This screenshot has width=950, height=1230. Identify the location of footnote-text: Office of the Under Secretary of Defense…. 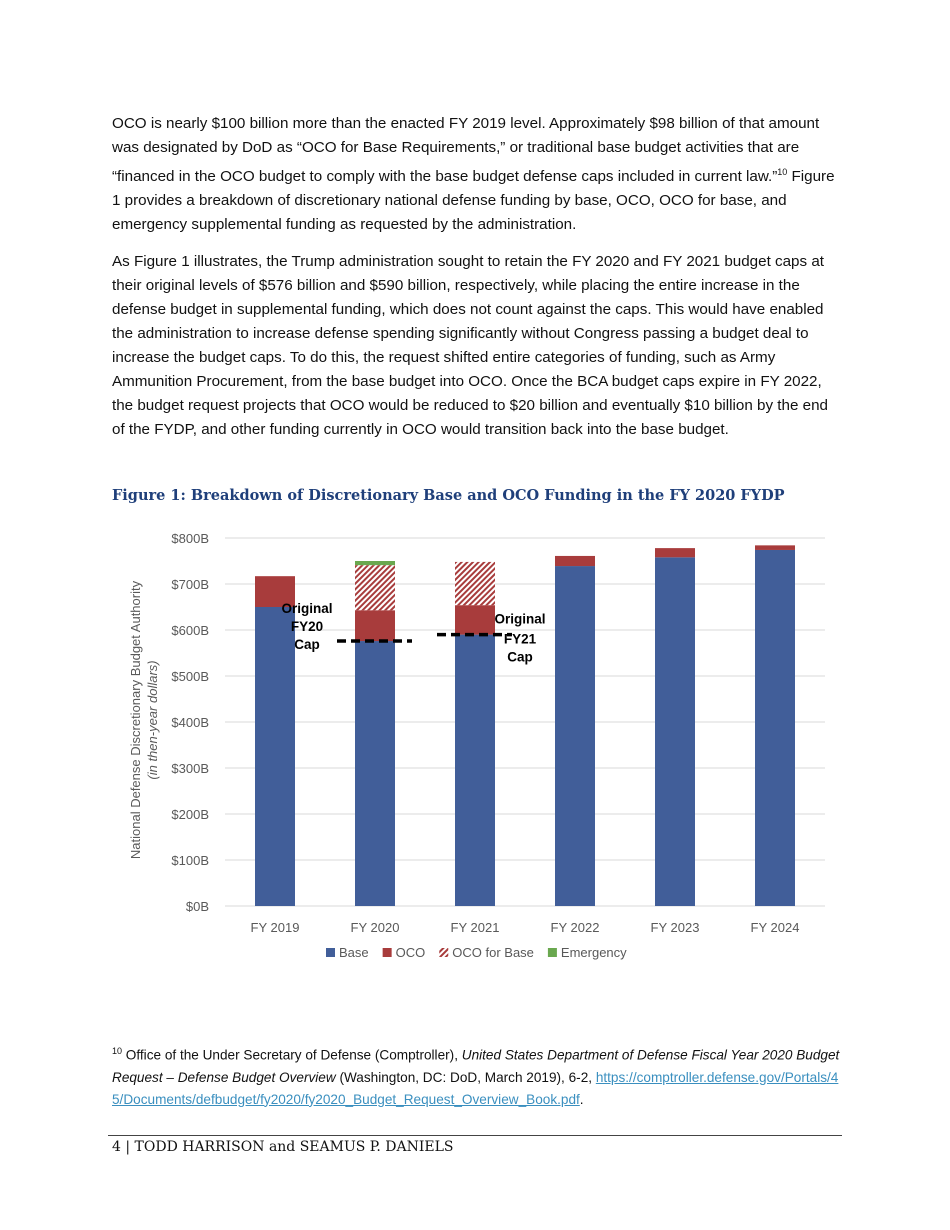
(292, 1055).